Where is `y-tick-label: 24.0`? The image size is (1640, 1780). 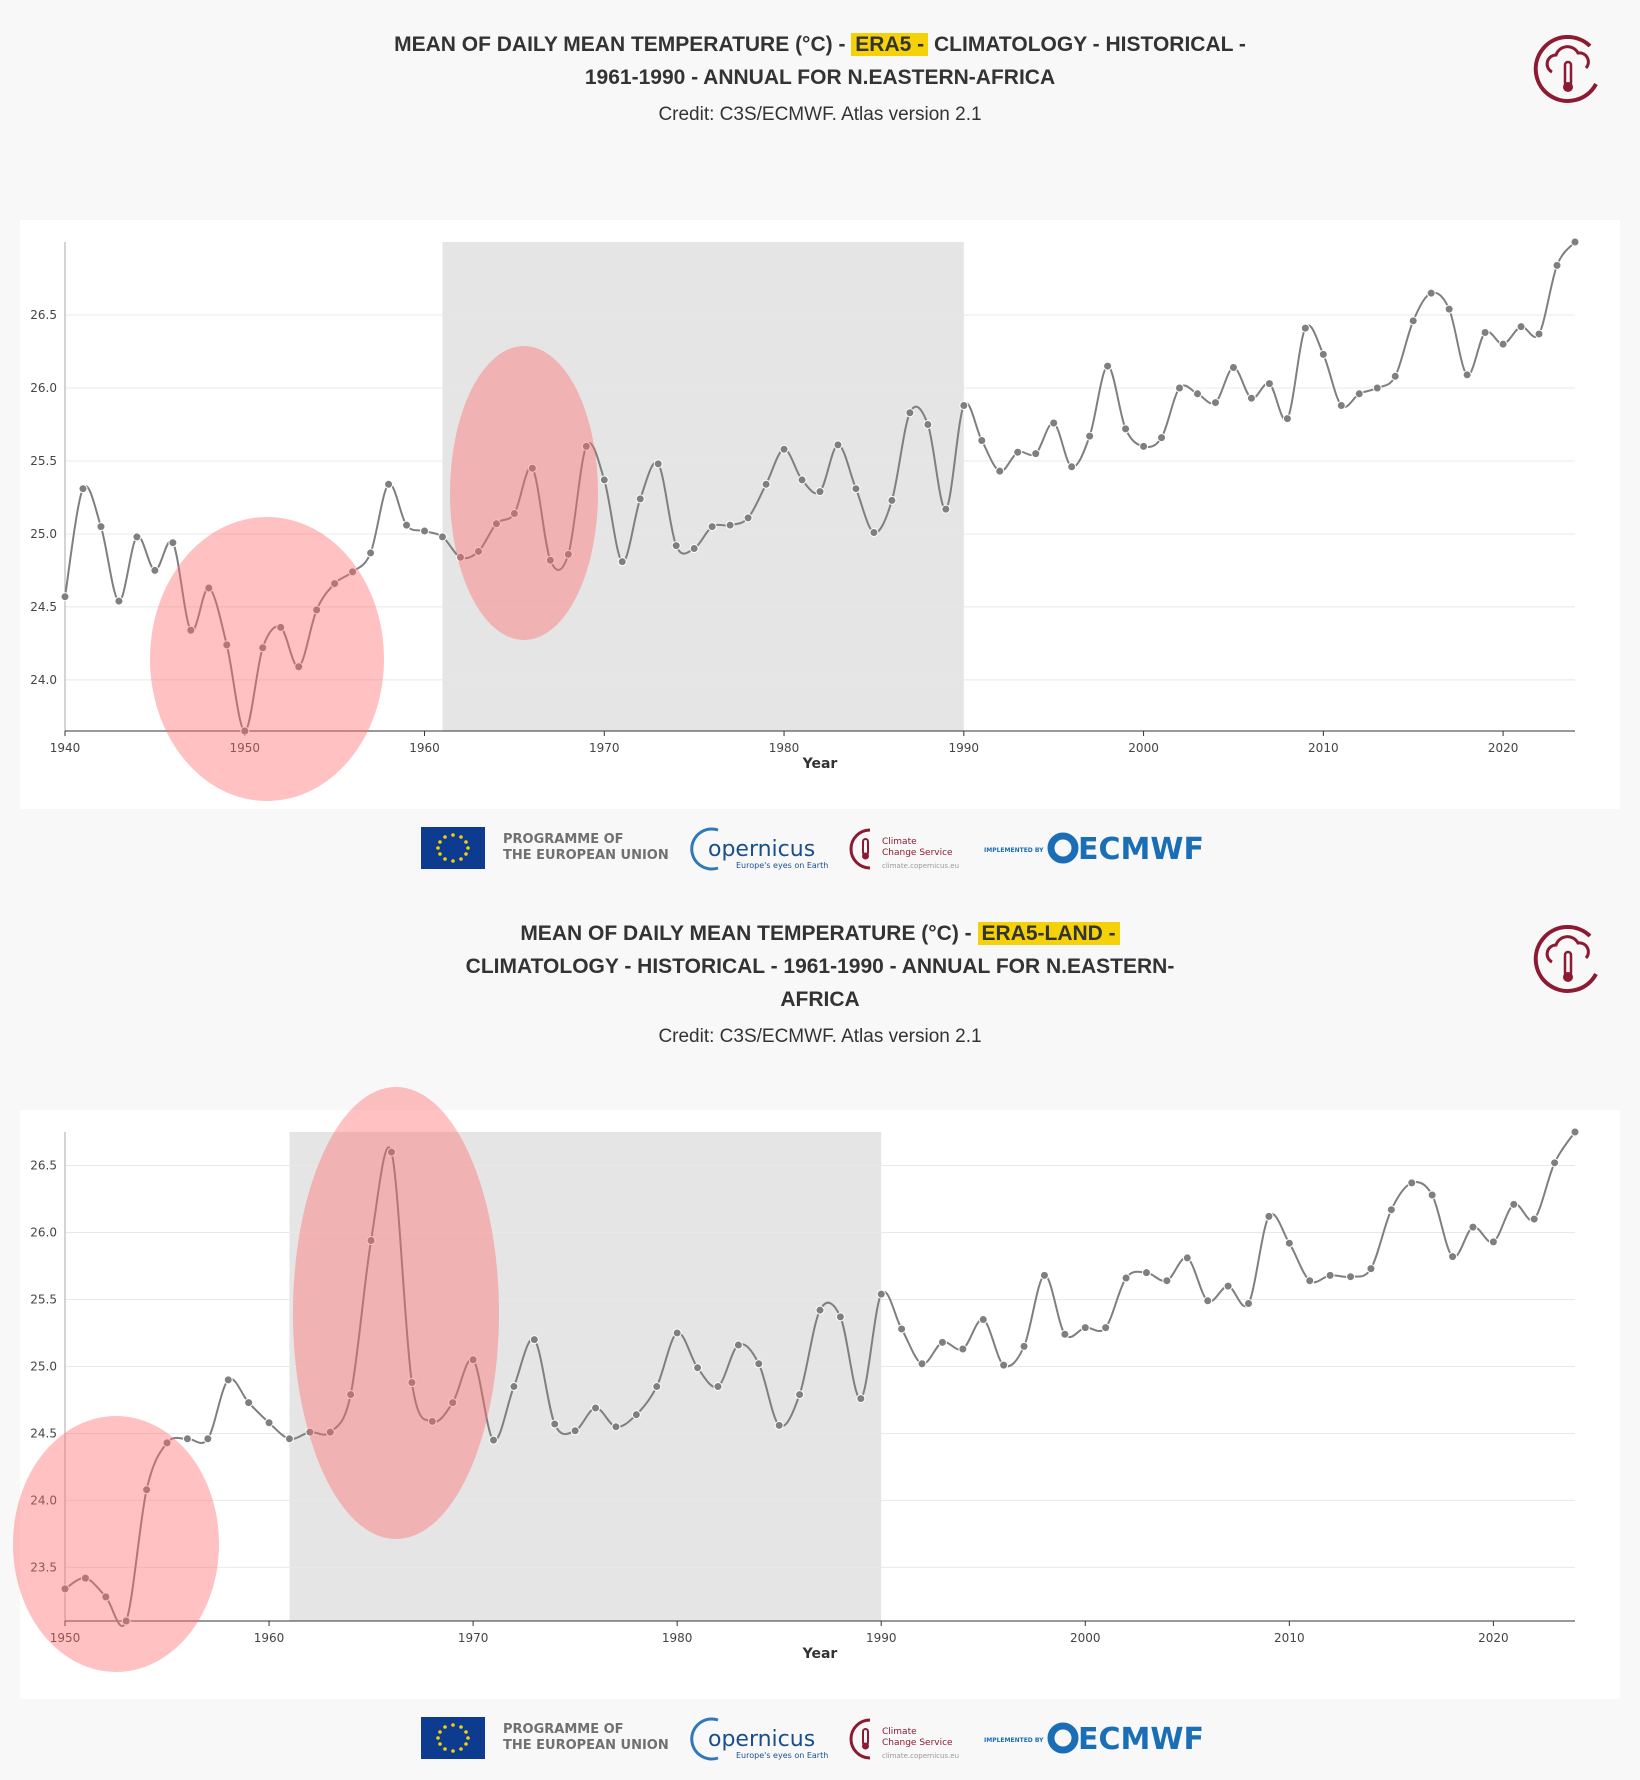 y-tick-label: 24.0 is located at coordinates (43, 1500).